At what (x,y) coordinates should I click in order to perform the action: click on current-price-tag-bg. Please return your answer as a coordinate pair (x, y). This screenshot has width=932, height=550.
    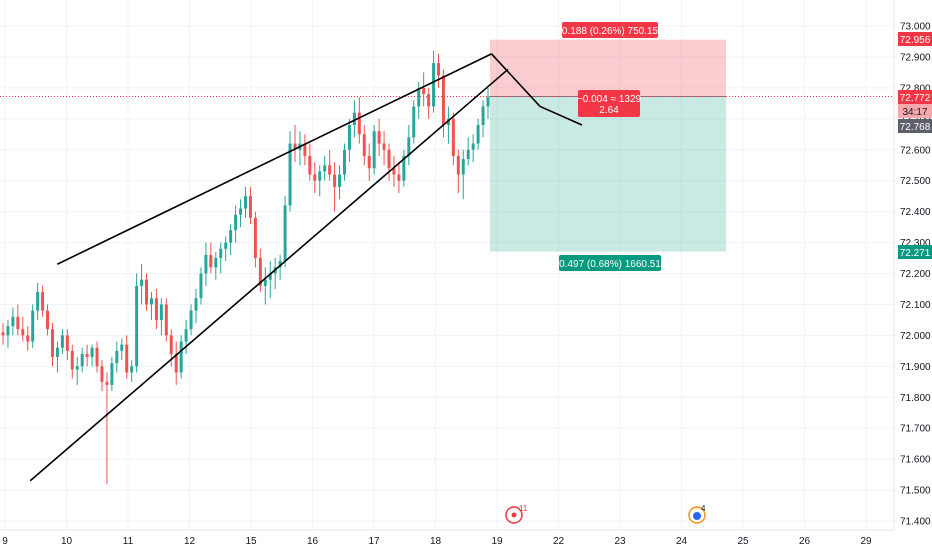
    Looking at the image, I should click on (915, 97).